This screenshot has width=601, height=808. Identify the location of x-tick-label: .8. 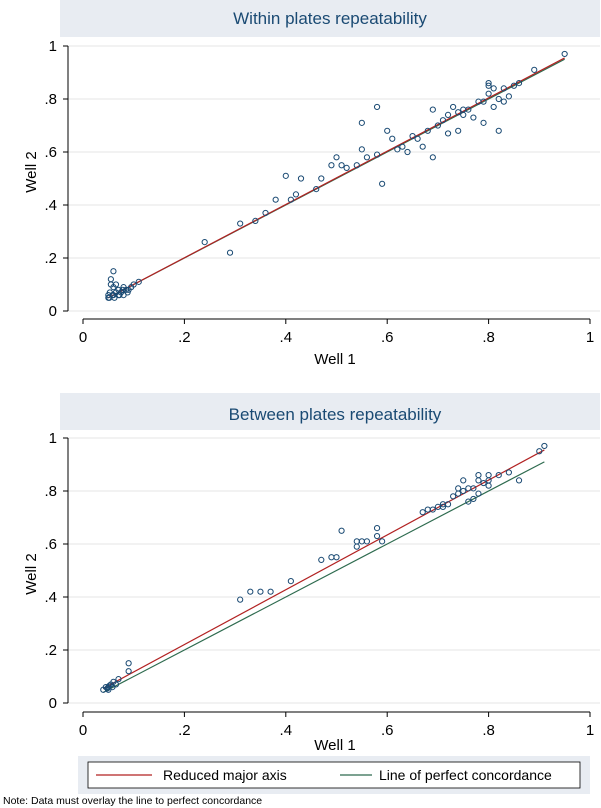
(488, 337).